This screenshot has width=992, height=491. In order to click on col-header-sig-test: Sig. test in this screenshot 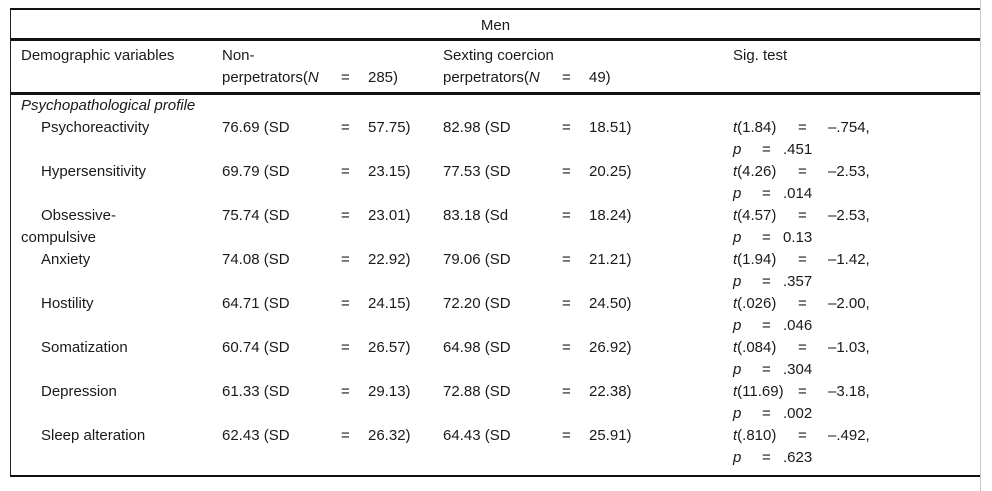, I will do `click(760, 55)`.